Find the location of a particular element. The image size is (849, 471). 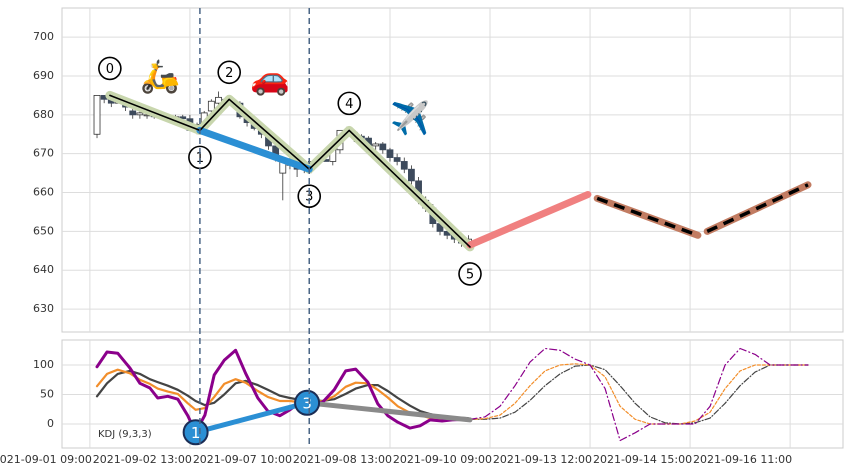

x-tick-label: 2021-09-13 12:00 is located at coordinates (542, 459).